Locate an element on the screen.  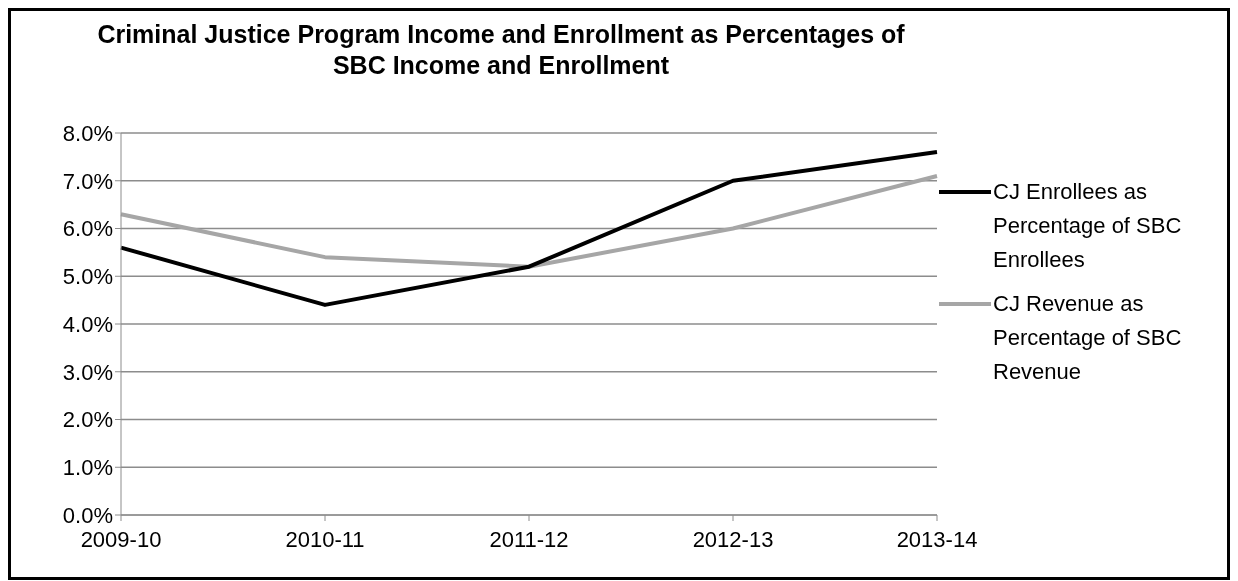
y-tick-label: 8.0% is located at coordinates (87, 133).